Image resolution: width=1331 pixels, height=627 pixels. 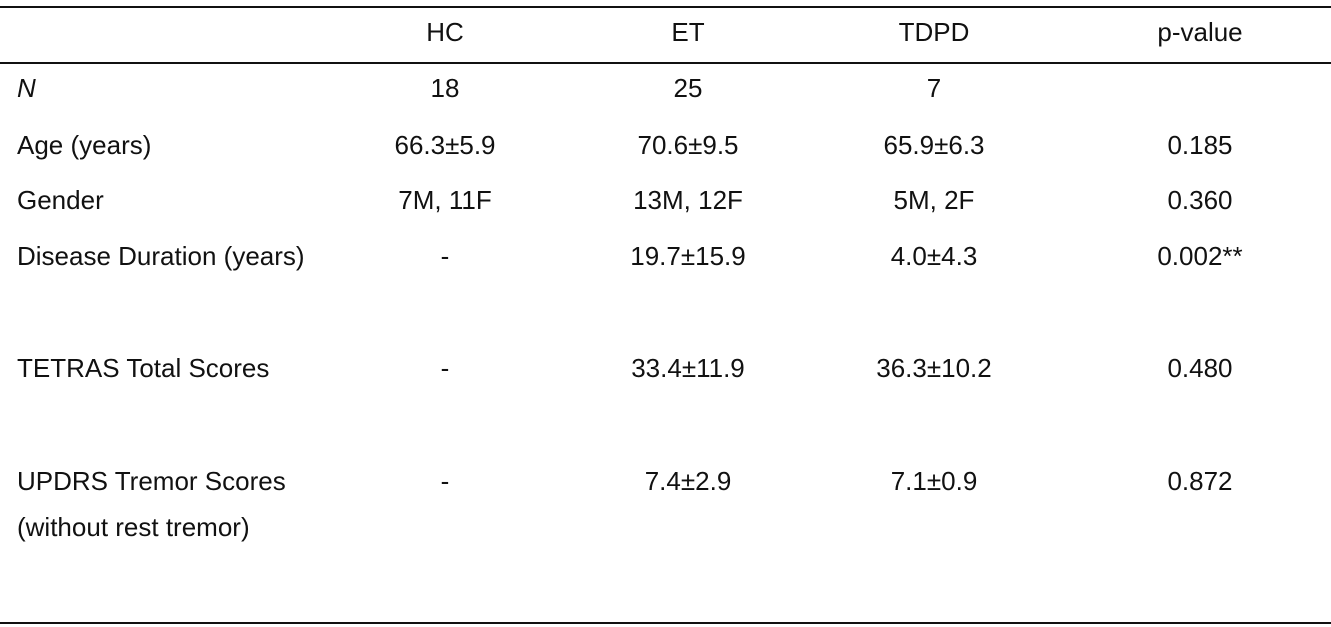 What do you see at coordinates (665, 623) in the screenshot?
I see `bottom-rule` at bounding box center [665, 623].